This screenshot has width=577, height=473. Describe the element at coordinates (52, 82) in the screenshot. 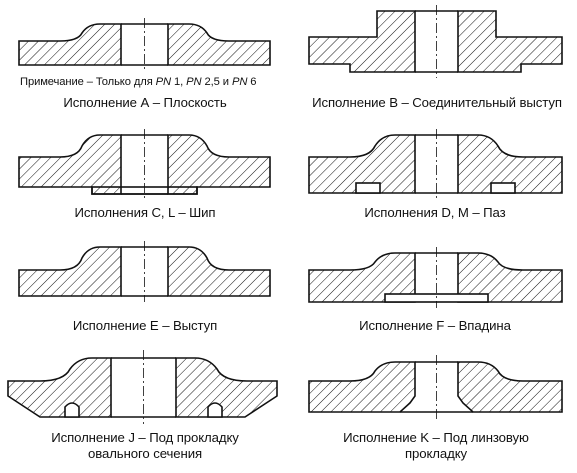

I see `note-label: Примечание` at that location.